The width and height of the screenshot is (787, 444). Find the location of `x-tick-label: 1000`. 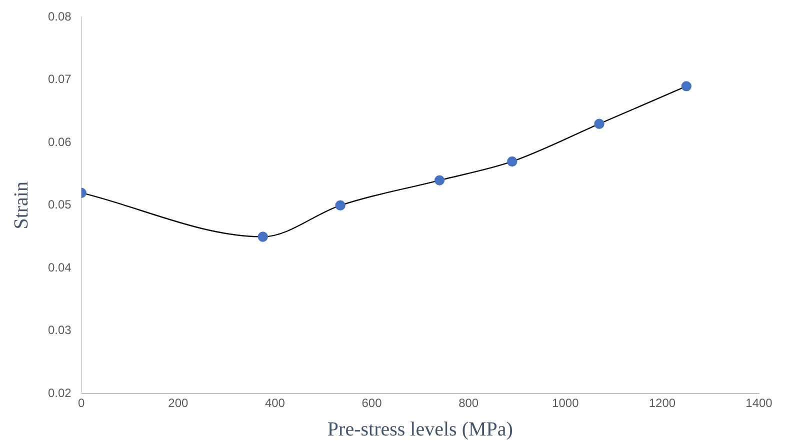

x-tick-label: 1000 is located at coordinates (566, 403).